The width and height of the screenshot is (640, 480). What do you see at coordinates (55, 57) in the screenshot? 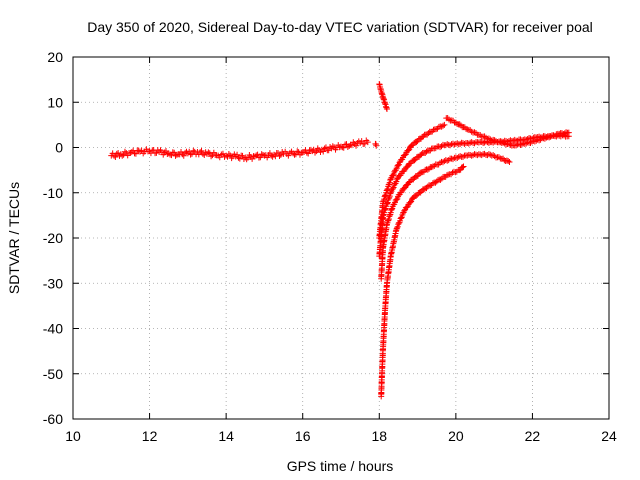
I see `y-tick-label: 20` at bounding box center [55, 57].